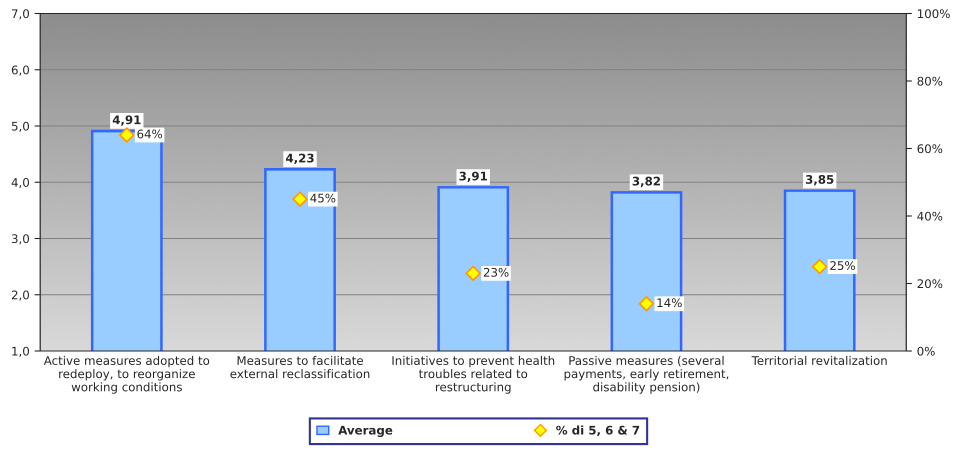 This screenshot has width=957, height=450. I want to click on y2-tick-label: 20%, so click(930, 283).